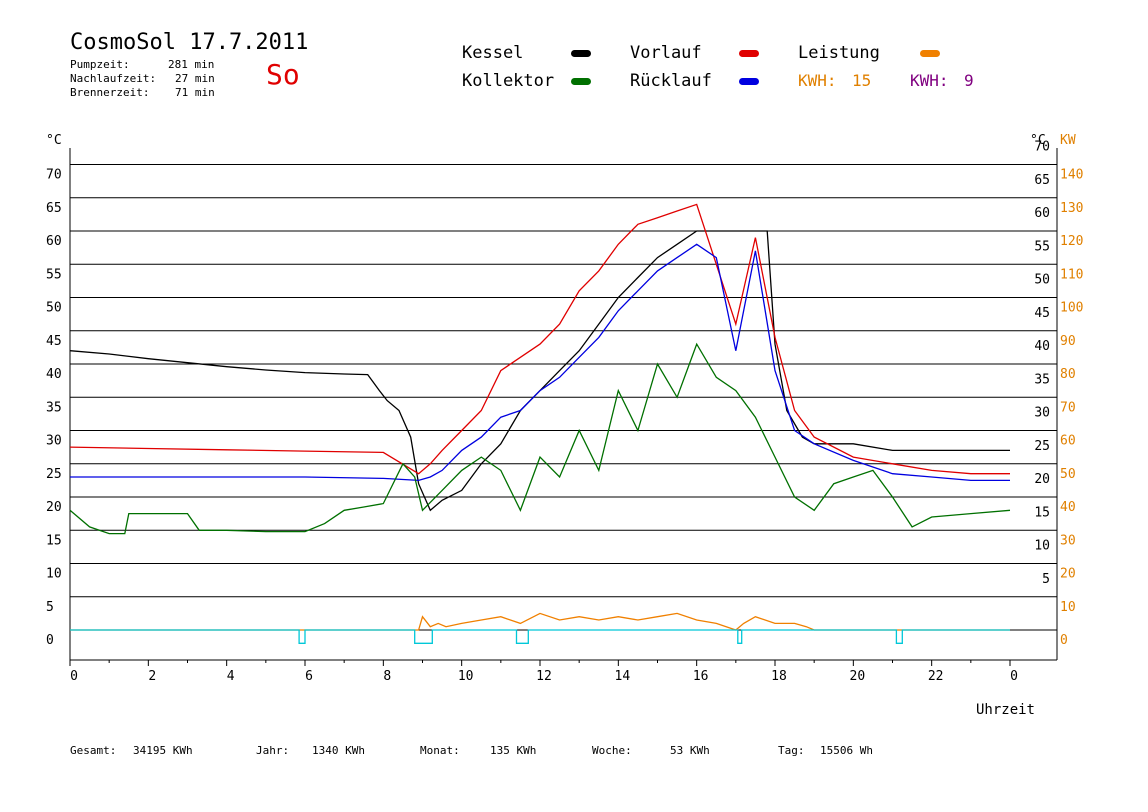 The image size is (1148, 812). I want to click on footer-tag-value: 15506 Wh, so click(846, 750).